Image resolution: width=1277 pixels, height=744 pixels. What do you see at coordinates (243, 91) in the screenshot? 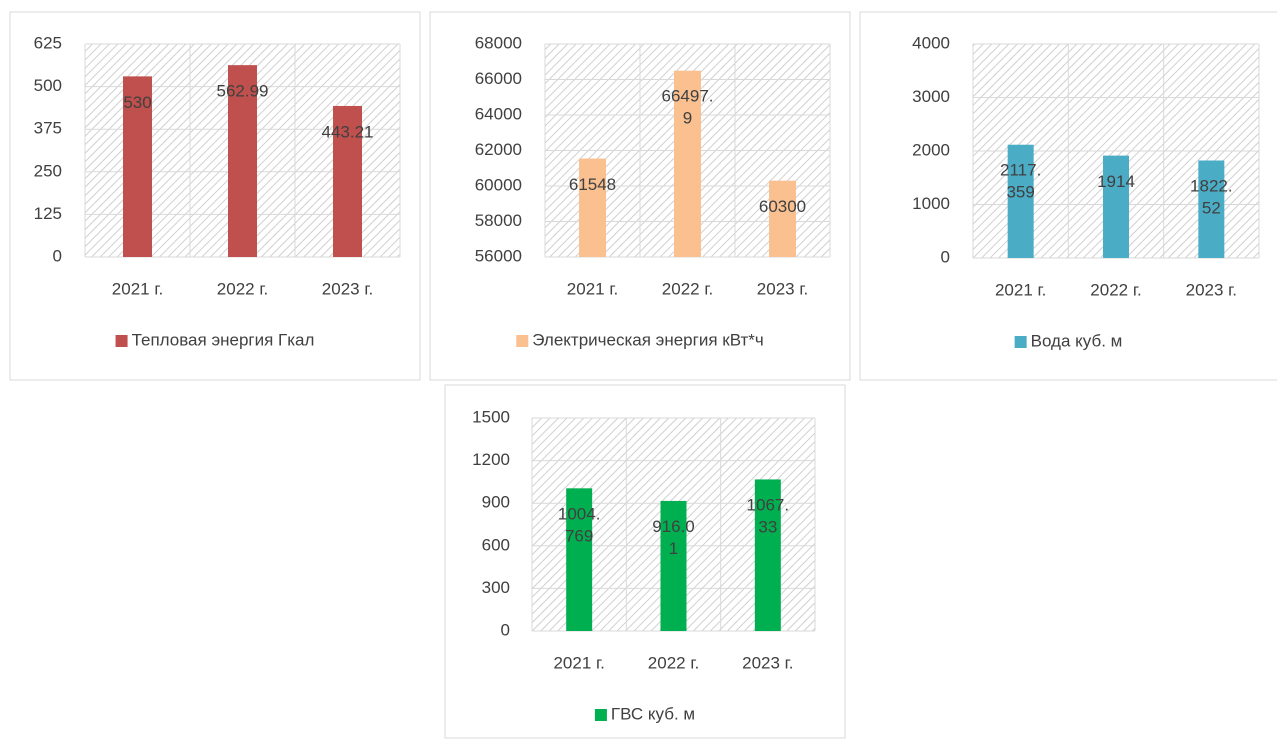
I see `data-label: 562.99` at bounding box center [243, 91].